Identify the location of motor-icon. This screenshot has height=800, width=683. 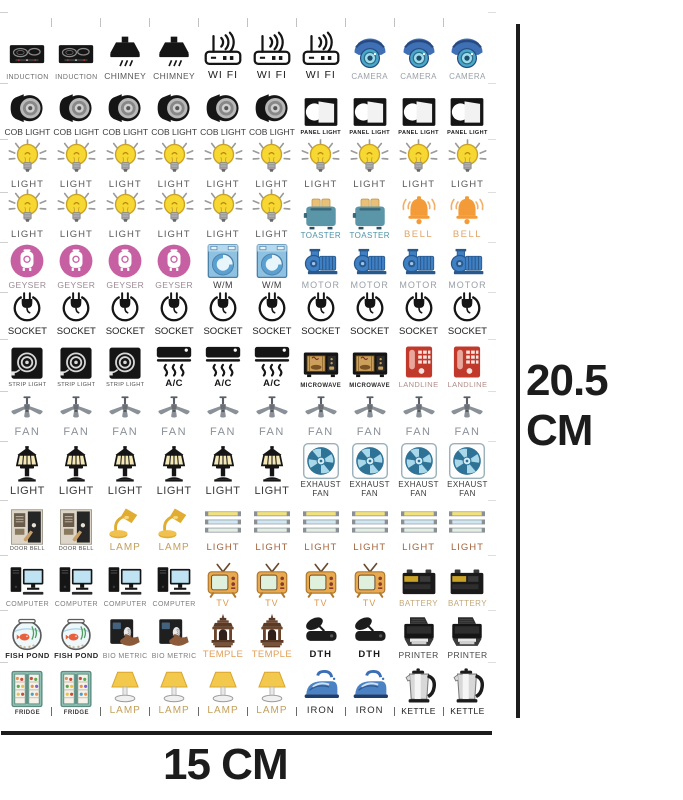
(369, 261).